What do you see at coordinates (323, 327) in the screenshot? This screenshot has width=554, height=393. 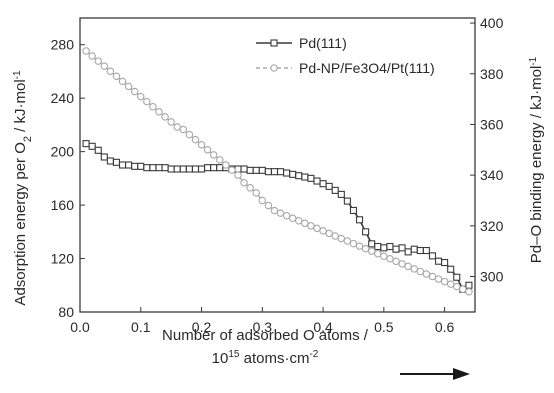 I see `x-tick-label: 0.4` at bounding box center [323, 327].